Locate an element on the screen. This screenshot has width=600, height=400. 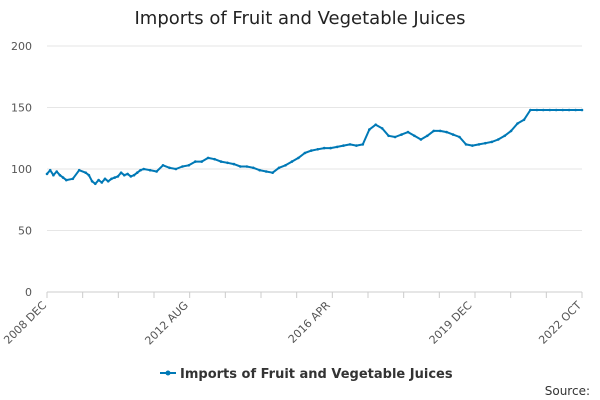
legend: Imports of Fruit and Vegetable Juices is located at coordinates (306, 374).